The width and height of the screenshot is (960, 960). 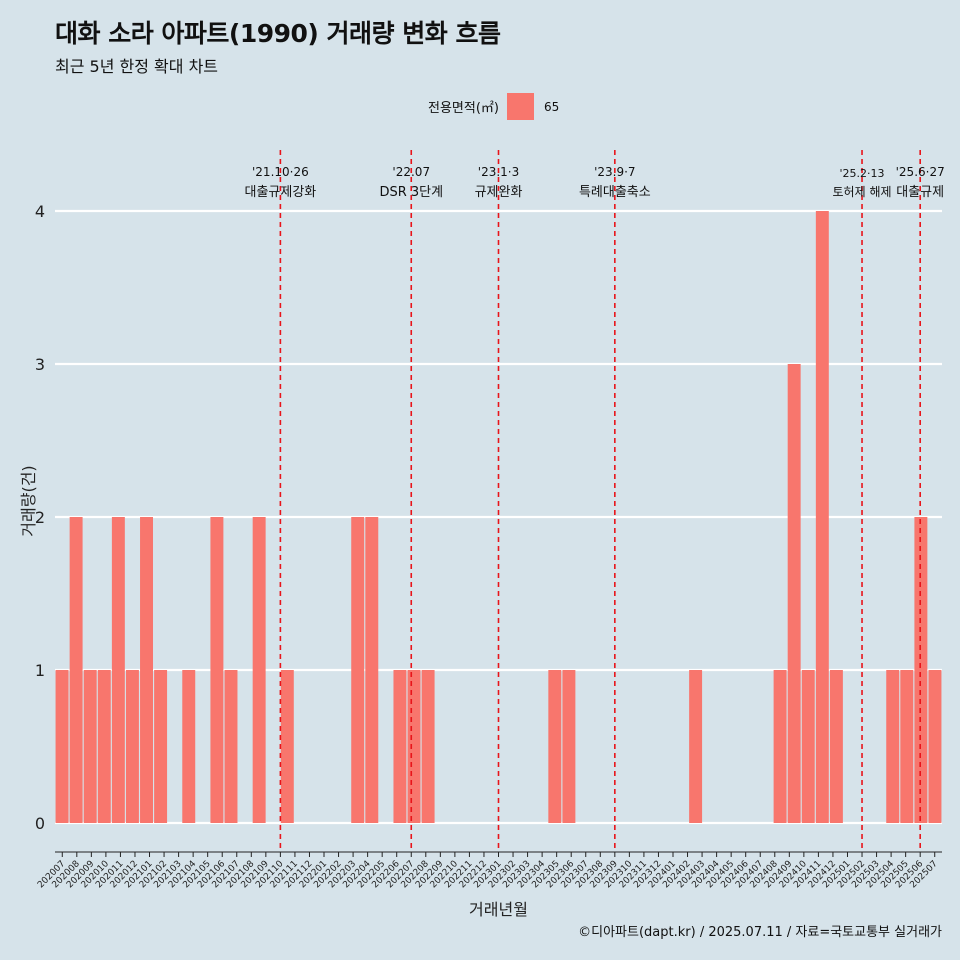 I want to click on chart-title: 대화 소라 아파트(1990) 거래량 변화 흐름, so click(x=278, y=33).